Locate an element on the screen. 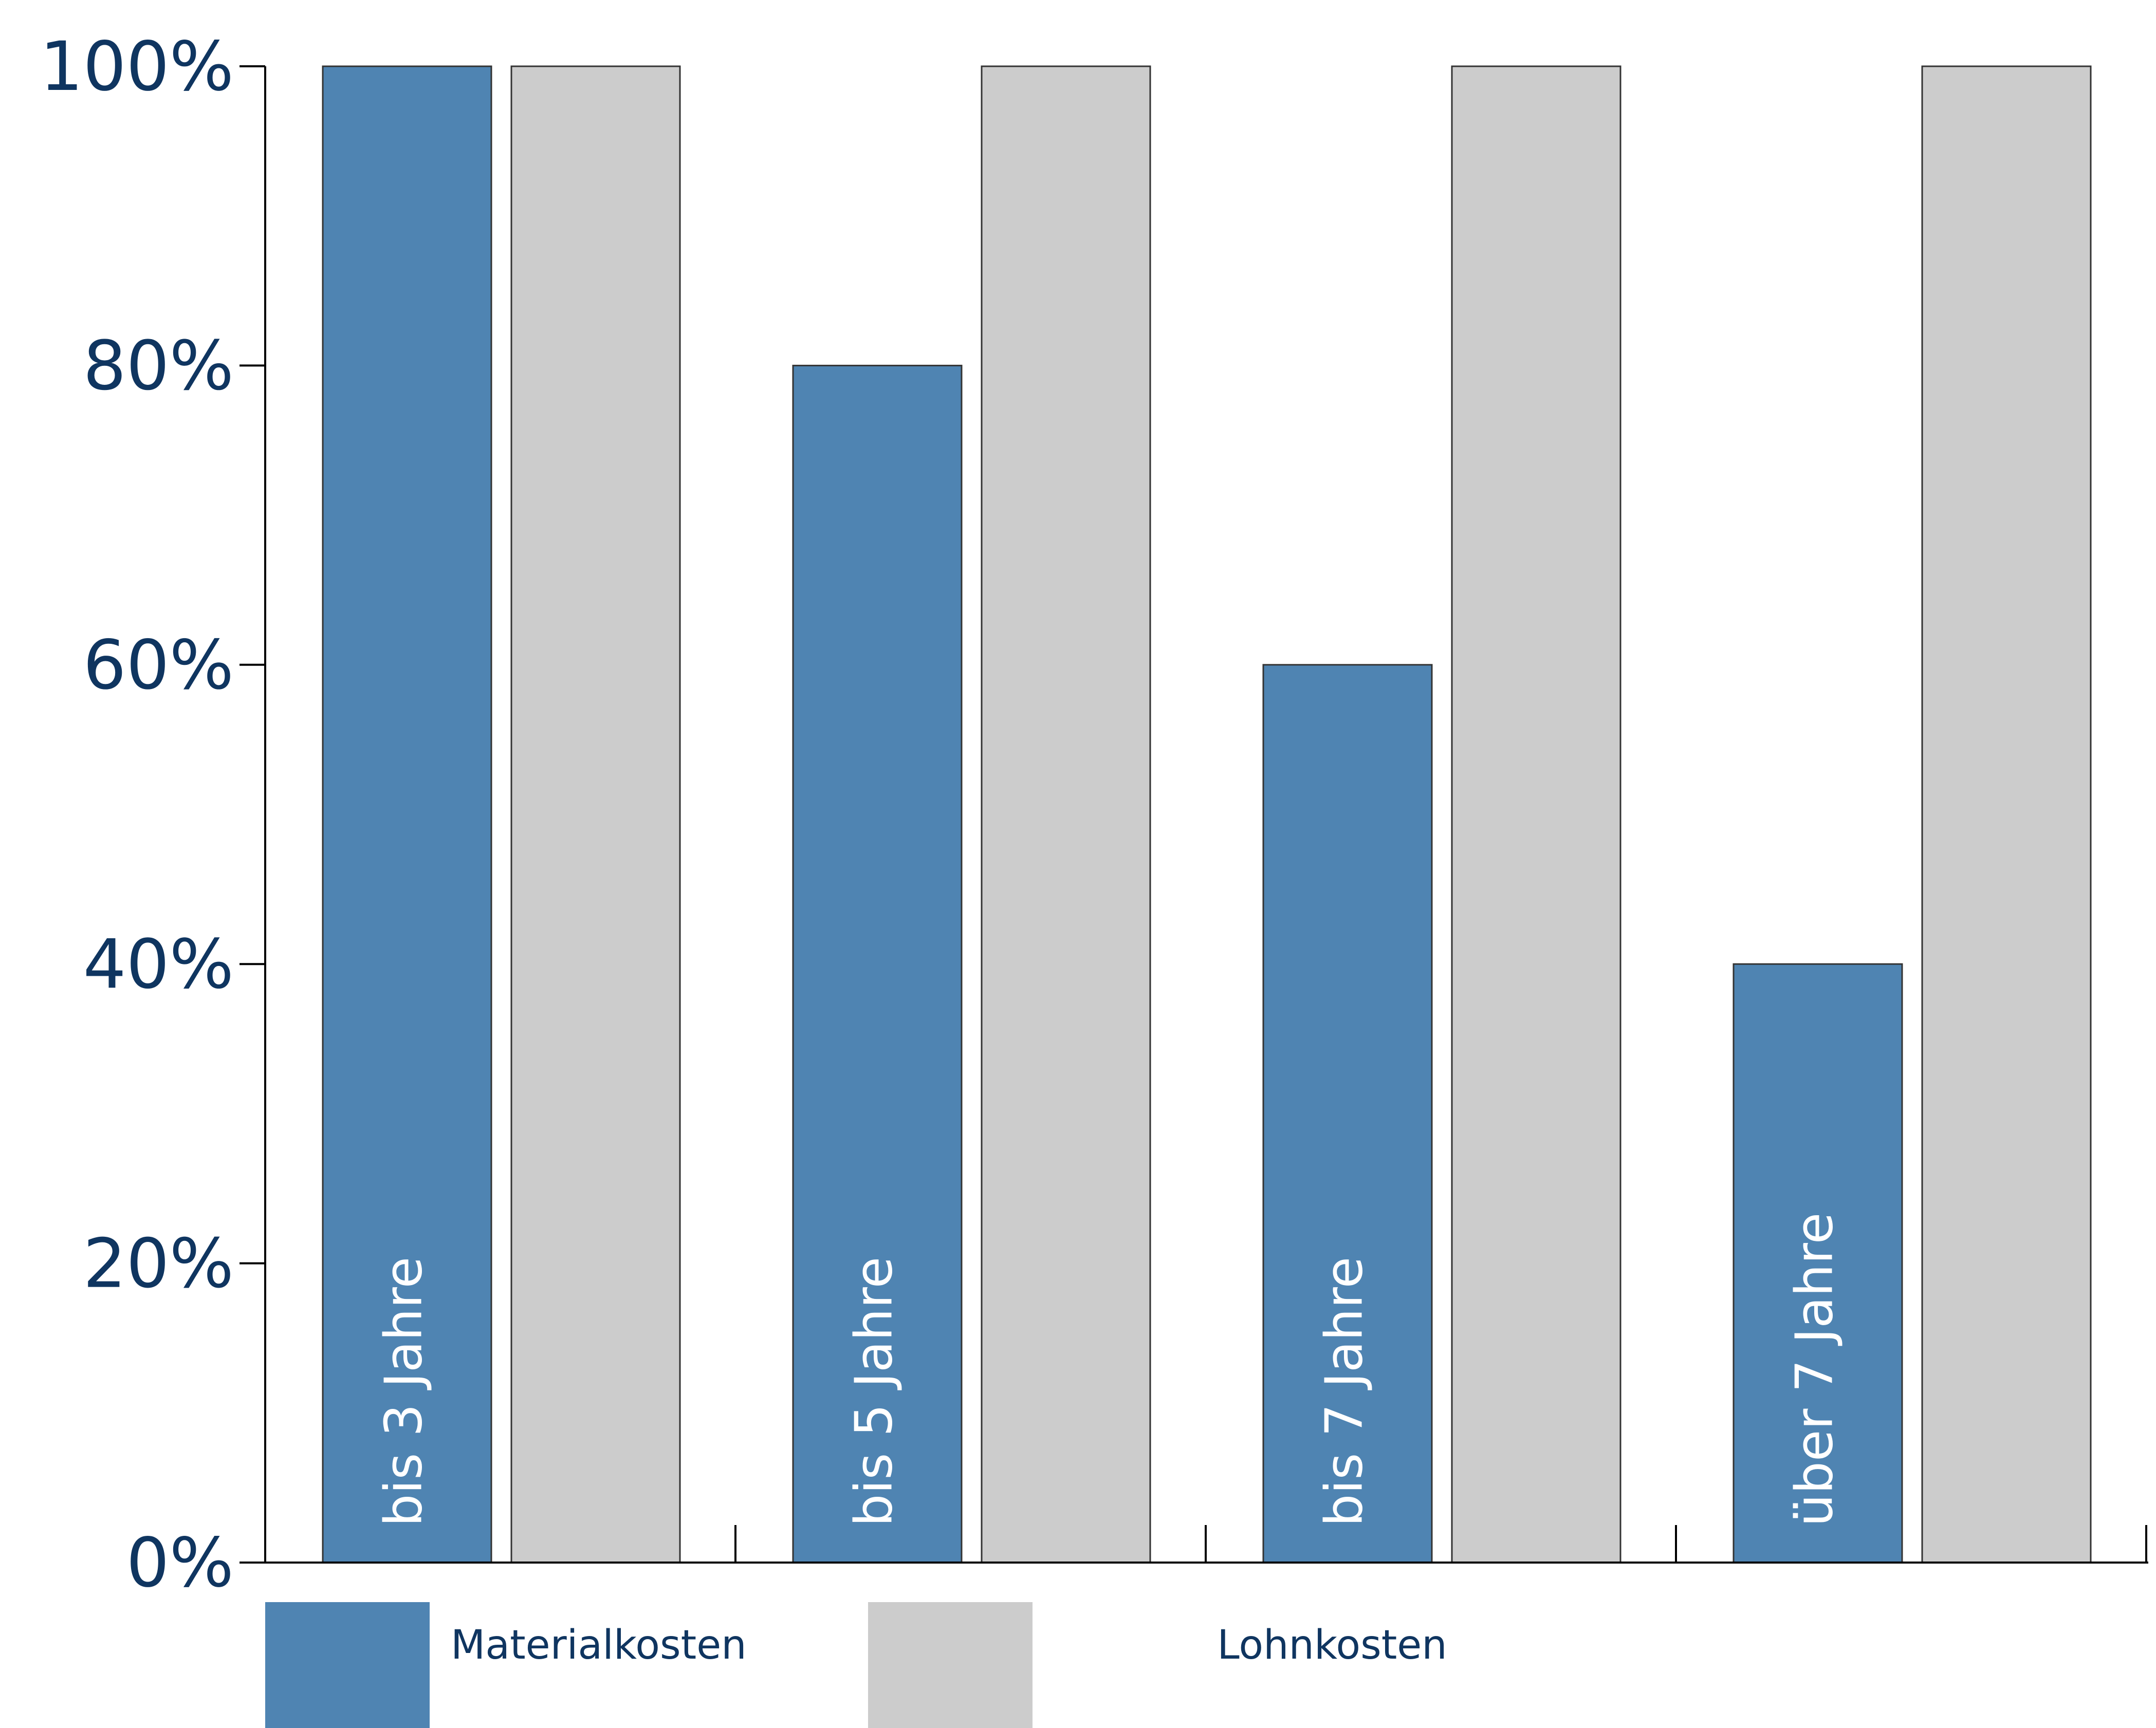 The image size is (2156, 1728). category-label: bis 5 Jahre is located at coordinates (874, 1392).